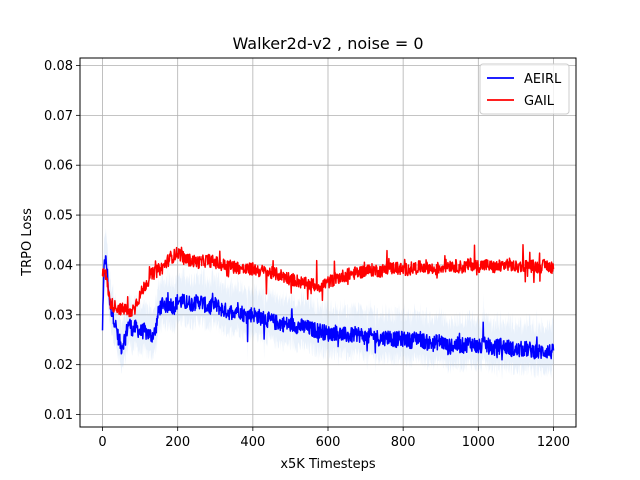  I want to click on y-tick-label: 0.03, so click(58, 315).